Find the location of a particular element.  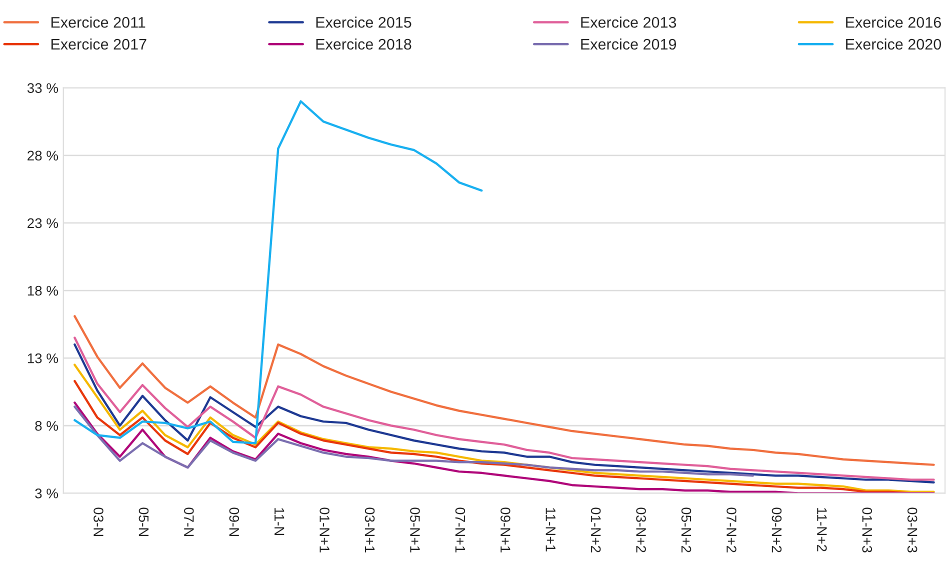

legend-label: Exercice 2019 is located at coordinates (628, 44).